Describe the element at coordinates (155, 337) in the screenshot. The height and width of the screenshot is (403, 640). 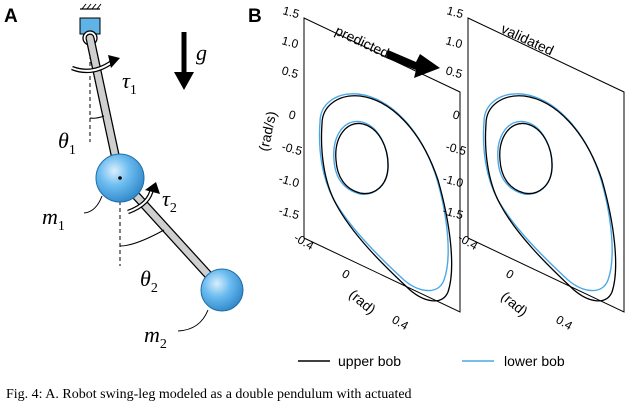
I see `m2-label: m2` at that location.